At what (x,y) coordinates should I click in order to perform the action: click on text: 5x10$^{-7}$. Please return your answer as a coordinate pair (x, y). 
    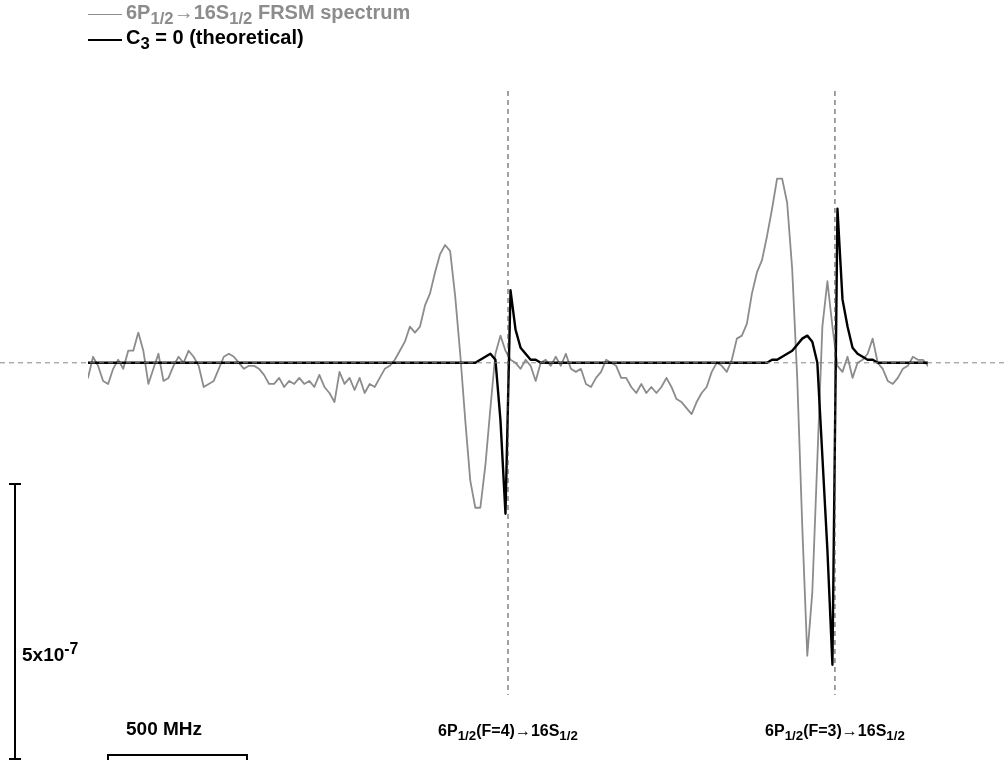
    Looking at the image, I should click on (50, 653).